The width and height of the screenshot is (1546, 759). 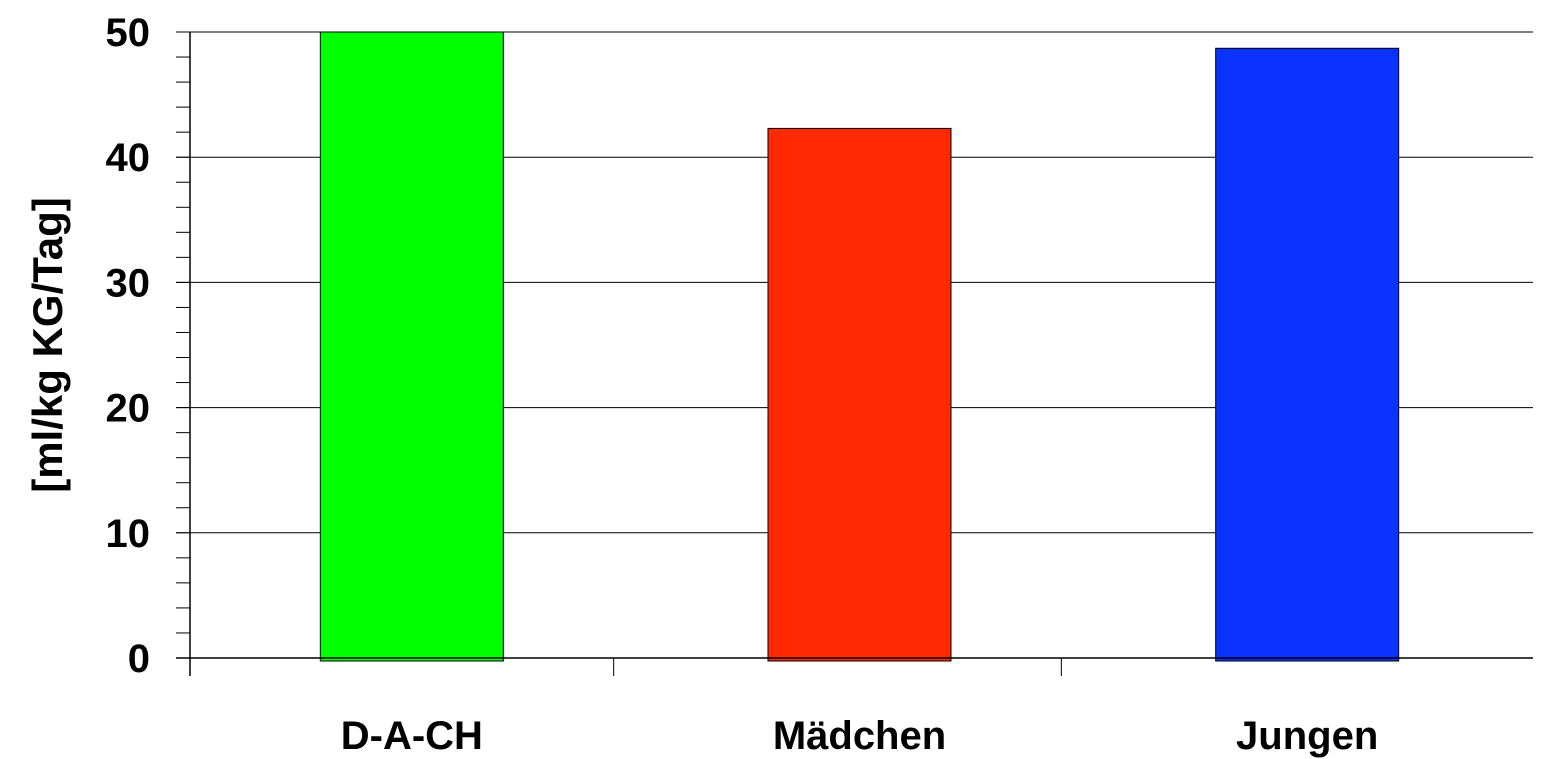 I want to click on y-tick-label-20: 20, so click(x=128, y=409).